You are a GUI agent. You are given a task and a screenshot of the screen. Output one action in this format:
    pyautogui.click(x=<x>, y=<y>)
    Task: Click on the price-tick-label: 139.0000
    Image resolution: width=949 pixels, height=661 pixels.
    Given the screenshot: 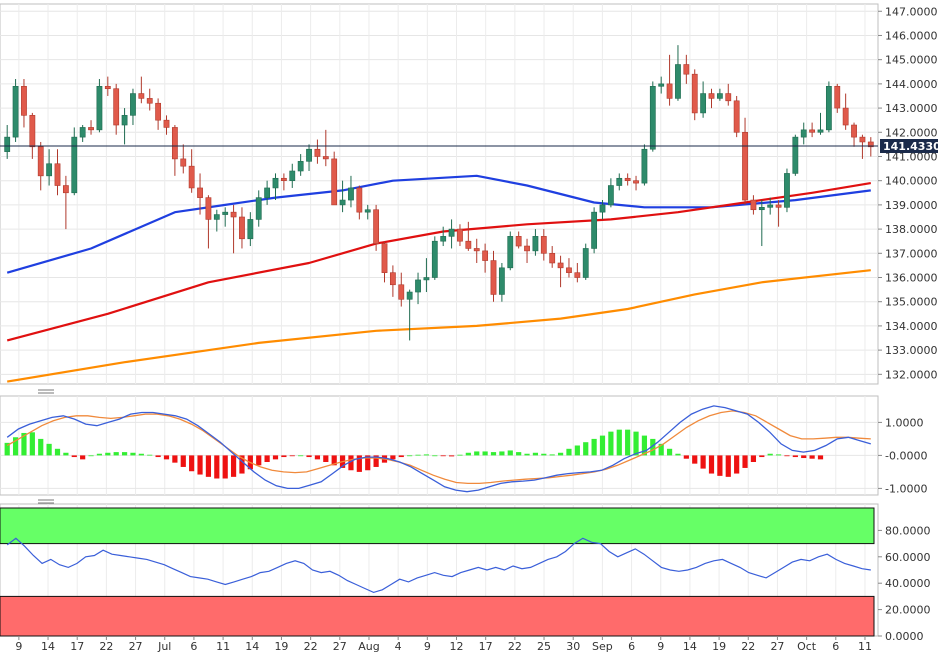 What is the action you would take?
    pyautogui.click(x=911, y=205)
    